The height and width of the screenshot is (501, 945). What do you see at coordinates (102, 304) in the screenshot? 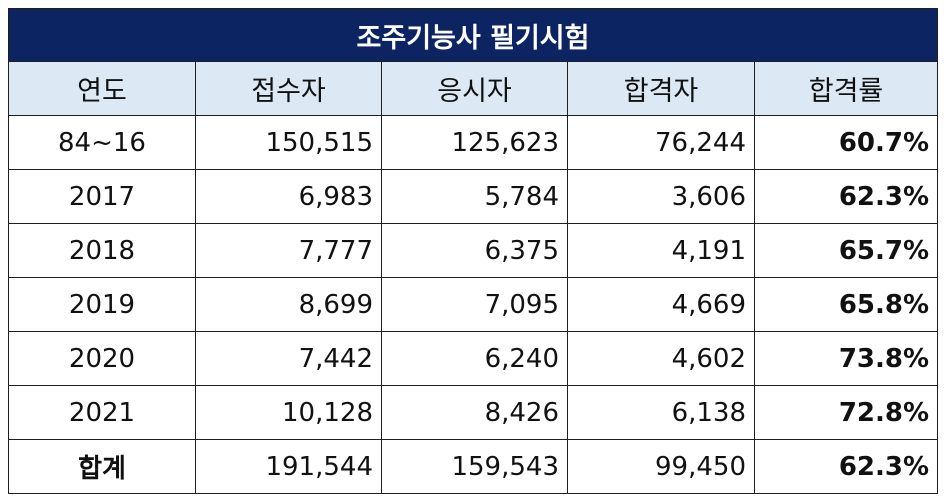
I see `cell-year: 2019` at bounding box center [102, 304].